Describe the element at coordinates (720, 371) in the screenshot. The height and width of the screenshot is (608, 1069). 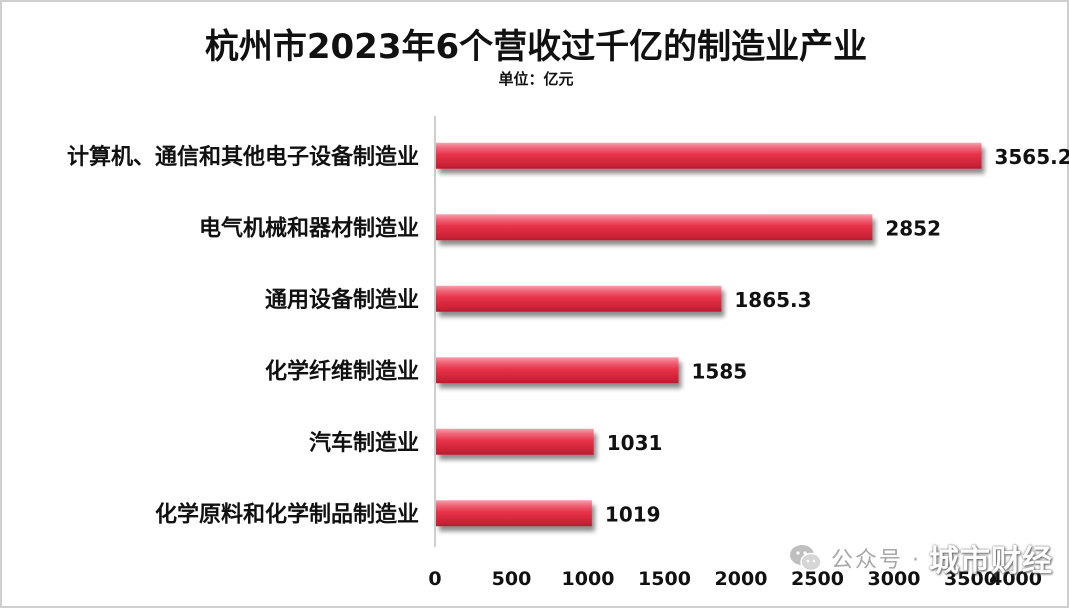
I see `value-label-3: 1585` at that location.